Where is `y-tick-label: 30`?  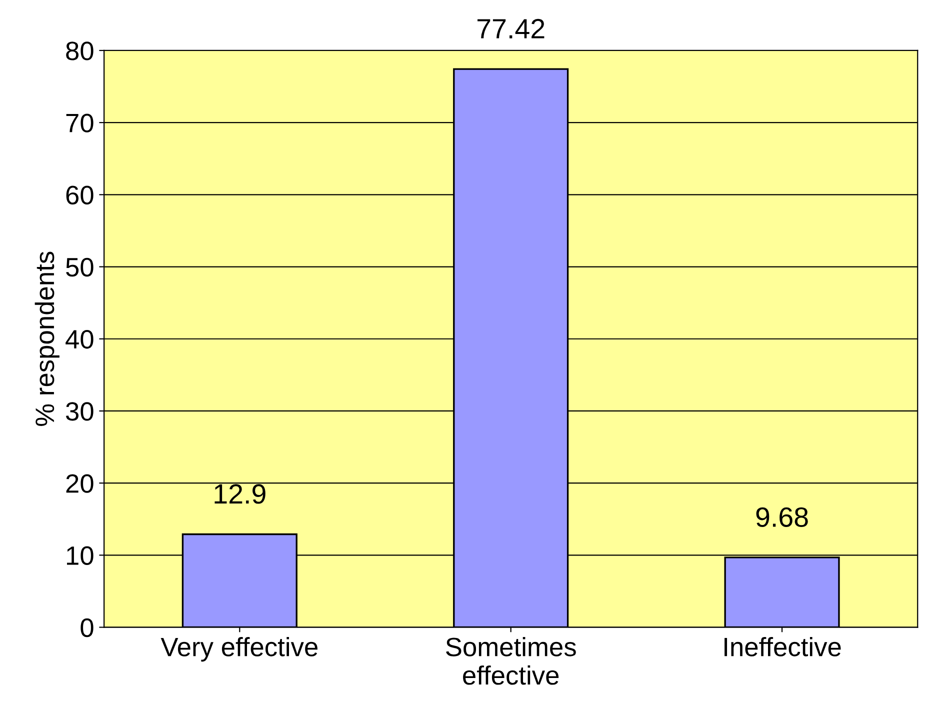
y-tick-label: 30 is located at coordinates (80, 411).